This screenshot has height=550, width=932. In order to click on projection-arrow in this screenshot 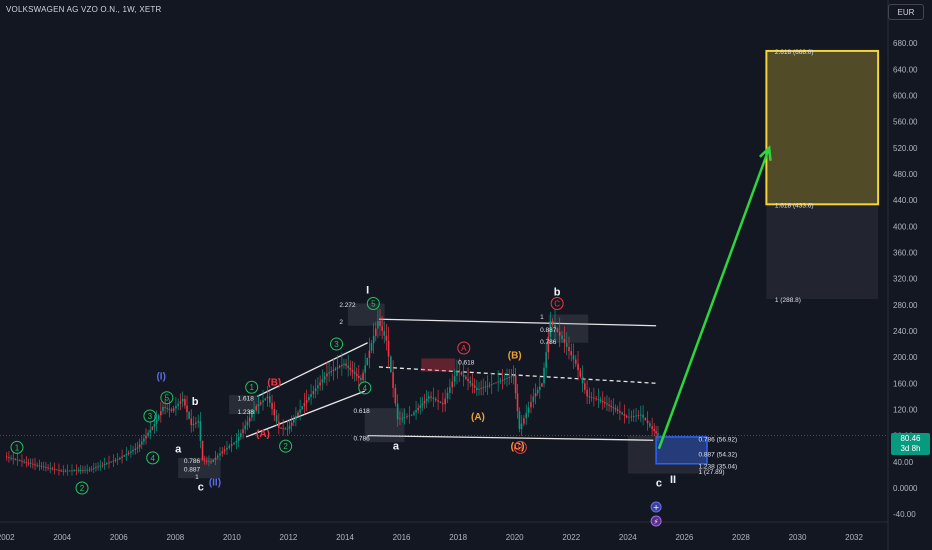, I will do `click(714, 298)`.